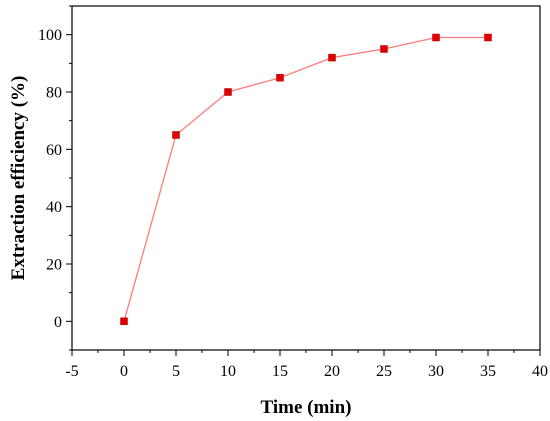 Image resolution: width=550 pixels, height=421 pixels. Describe the element at coordinates (124, 371) in the screenshot. I see `x-tick-label: 0` at that location.